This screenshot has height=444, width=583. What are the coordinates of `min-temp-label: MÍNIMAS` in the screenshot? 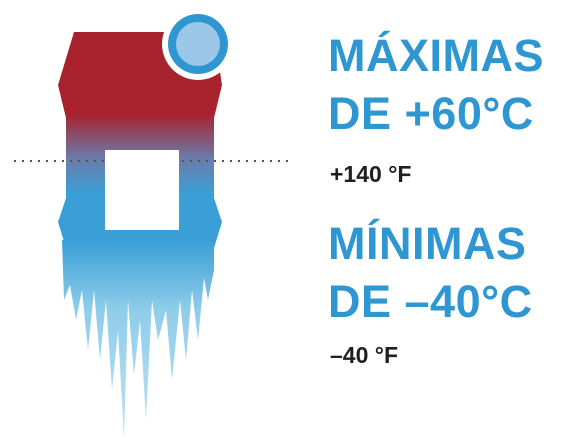 It's located at (427, 243).